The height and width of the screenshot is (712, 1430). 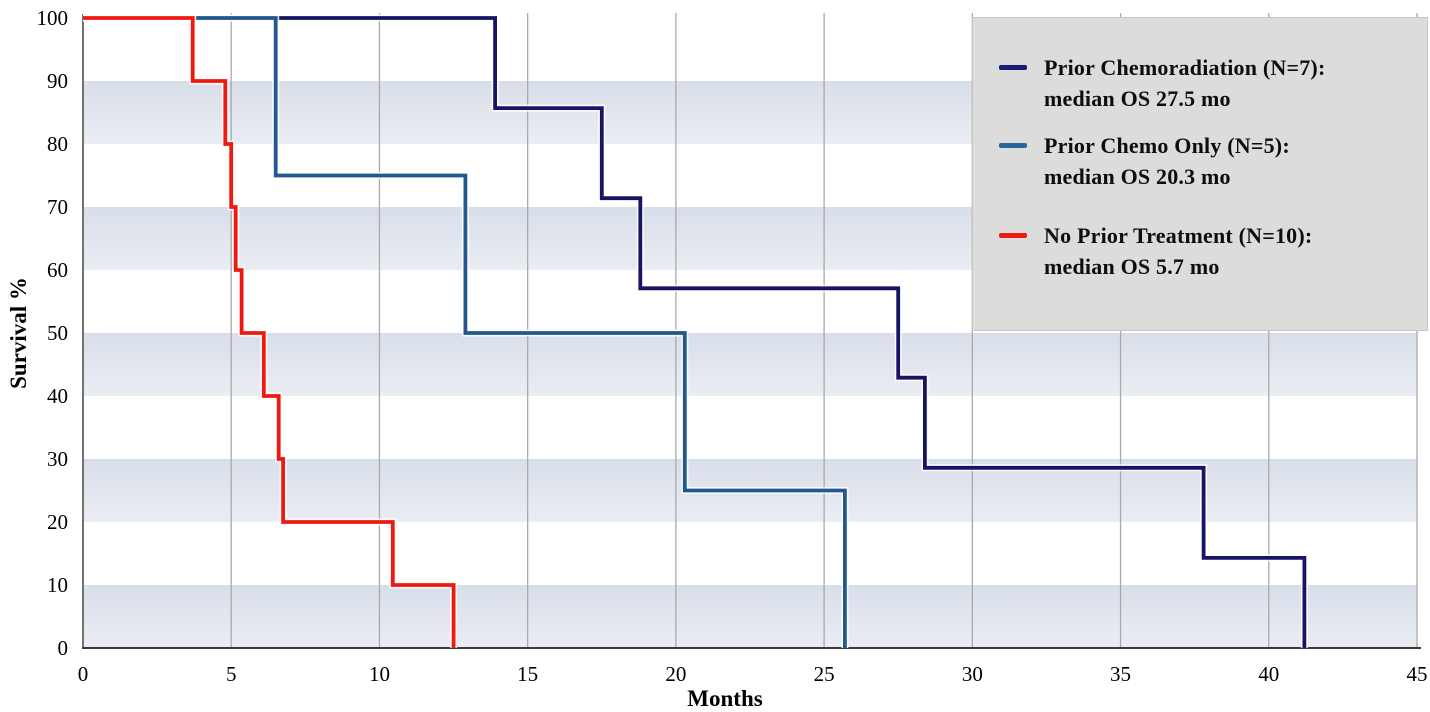 I want to click on legend-swatch-steel-line-icon, so click(x=1013, y=145).